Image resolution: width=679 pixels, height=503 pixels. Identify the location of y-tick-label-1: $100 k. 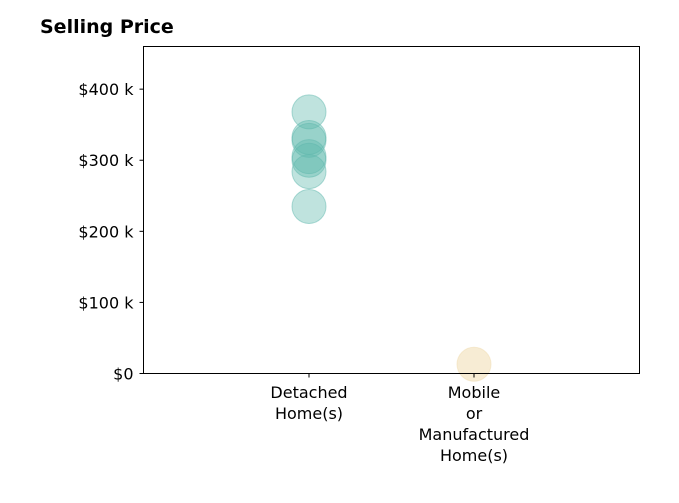
(106, 302).